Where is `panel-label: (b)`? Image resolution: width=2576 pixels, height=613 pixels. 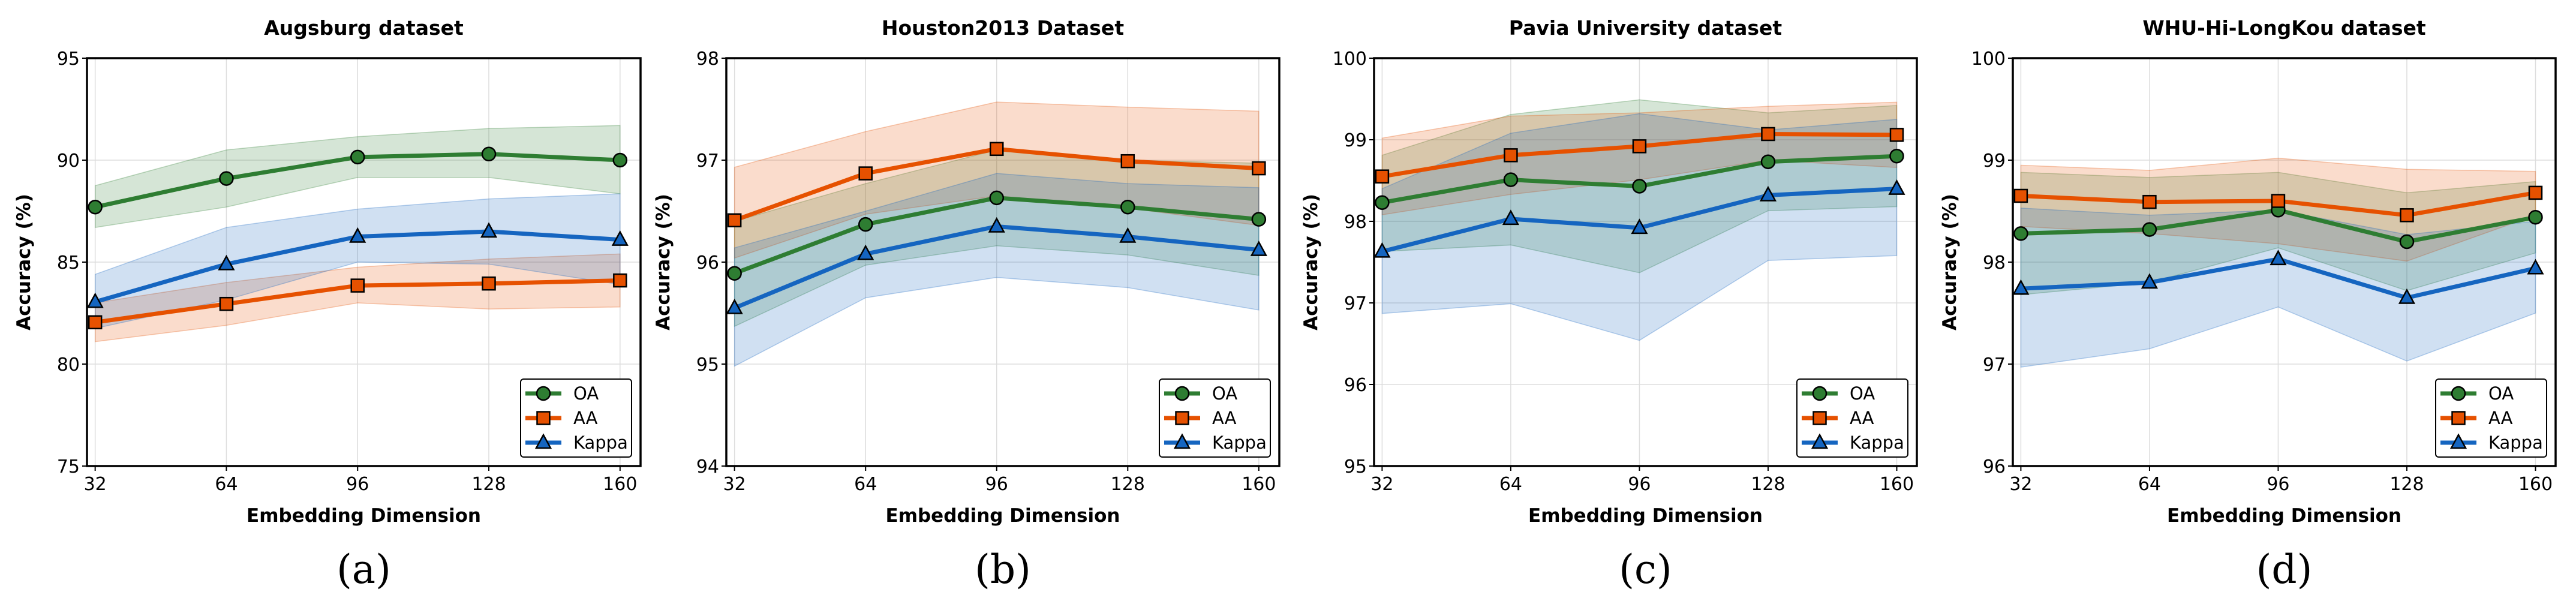
panel-label: (b) is located at coordinates (1003, 570).